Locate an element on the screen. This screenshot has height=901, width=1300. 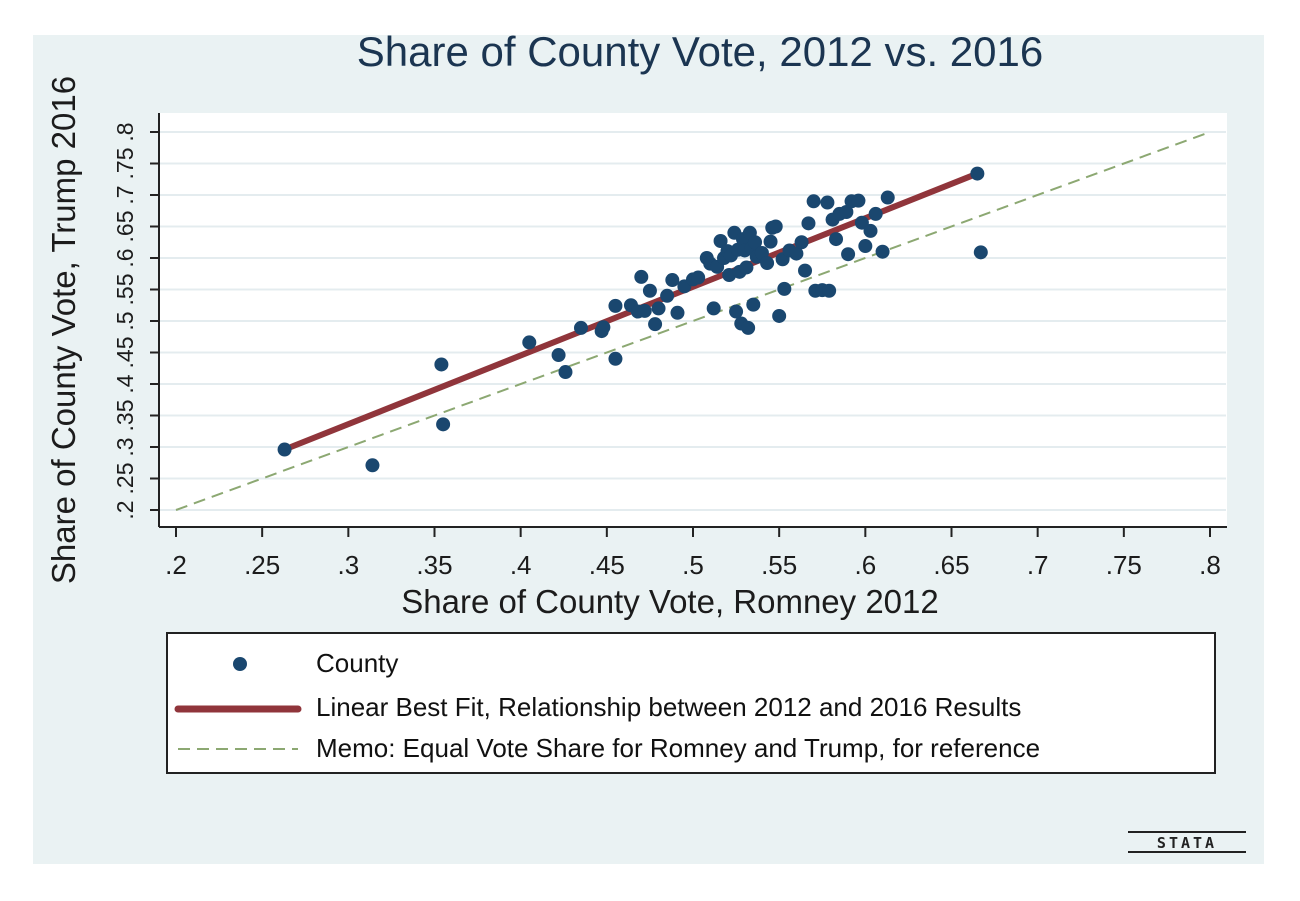
x-tick-label: .5 is located at coordinates (693, 565).